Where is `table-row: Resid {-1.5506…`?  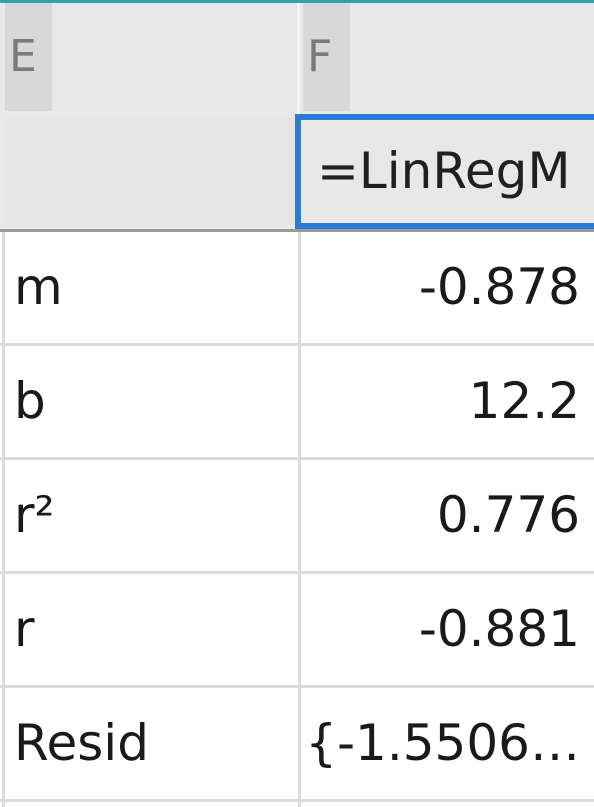
table-row: Resid {-1.5506… is located at coordinates (297, 745).